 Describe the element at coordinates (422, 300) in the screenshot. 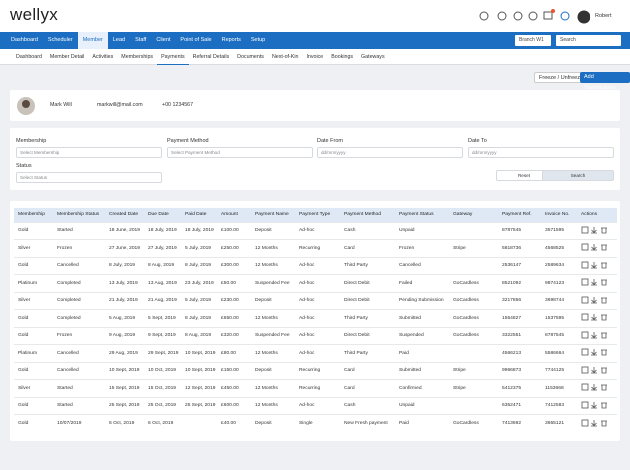

I see `table-cell: Pending Submission` at that location.